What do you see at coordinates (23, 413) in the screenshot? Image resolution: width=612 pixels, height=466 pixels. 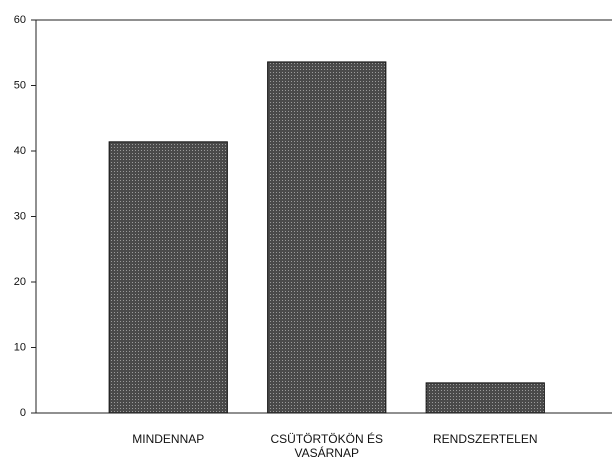 I see `y-tick-label: 0` at bounding box center [23, 413].